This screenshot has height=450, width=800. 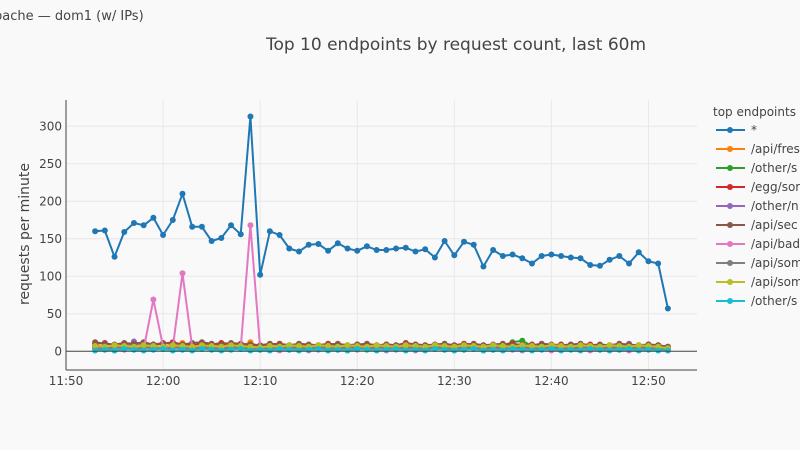 I want to click on x-tick-label: 12:10, so click(x=260, y=381).